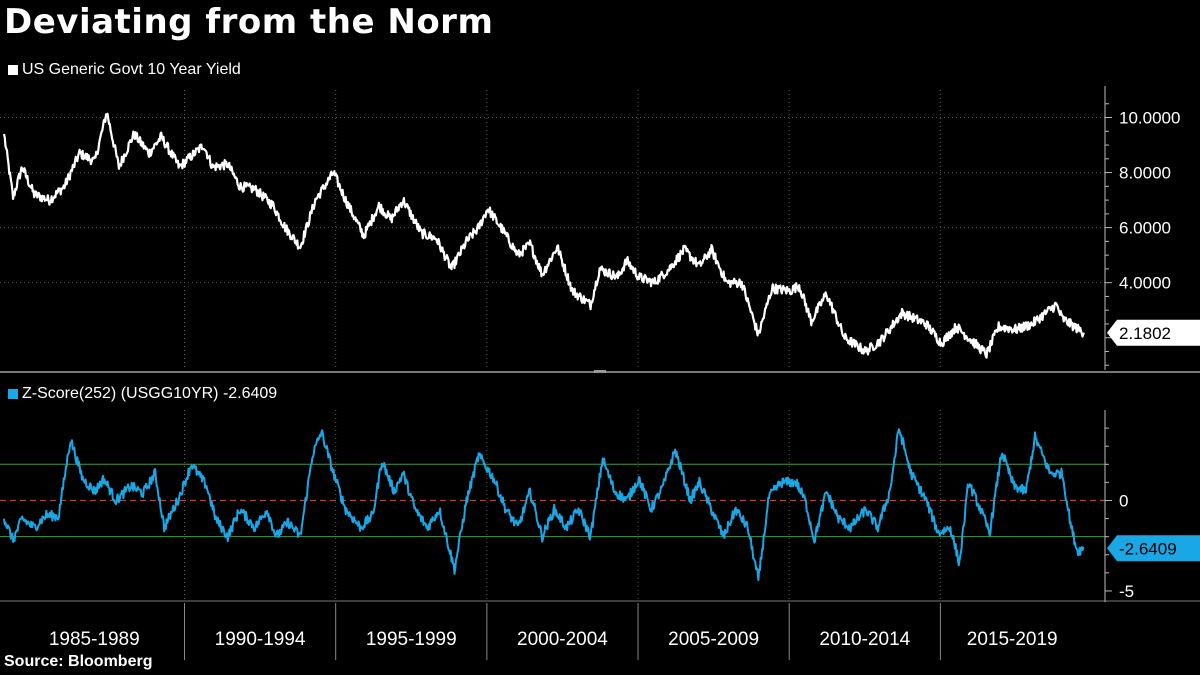 Image resolution: width=1200 pixels, height=675 pixels. I want to click on y-tick-label-yield: 10.0000, so click(1149, 118).